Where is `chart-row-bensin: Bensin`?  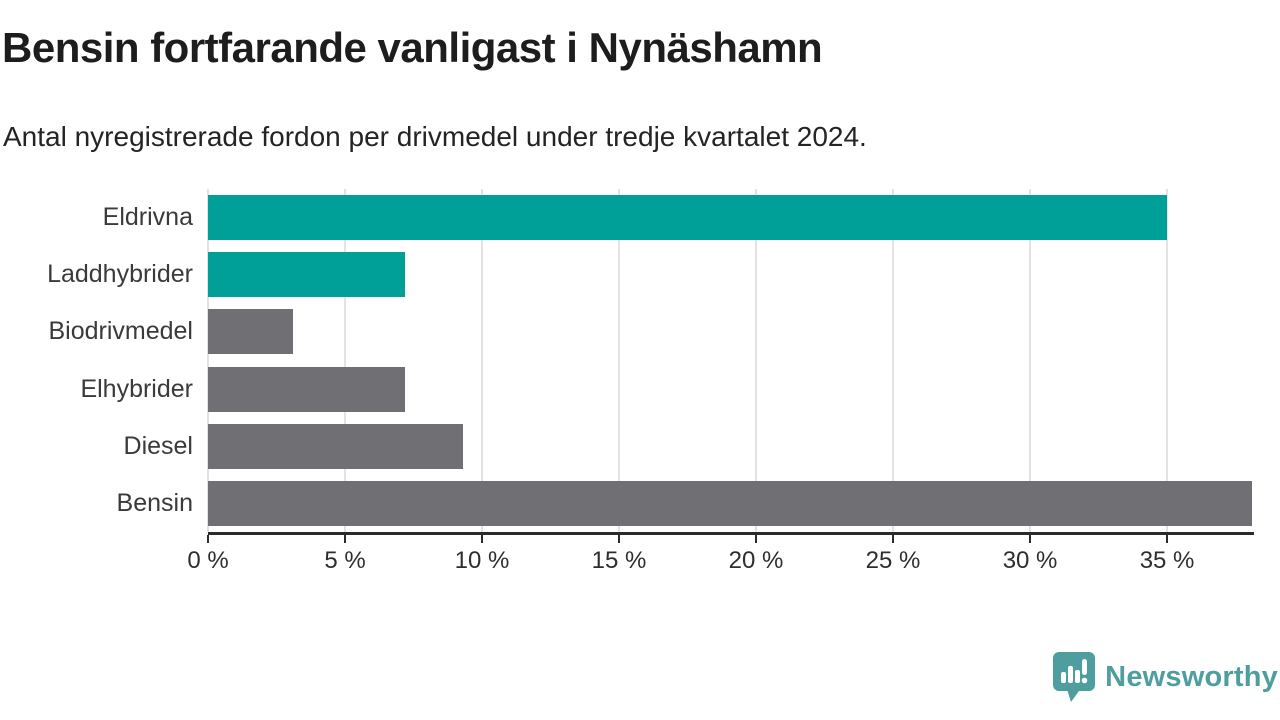 chart-row-bensin: Bensin is located at coordinates (684, 503).